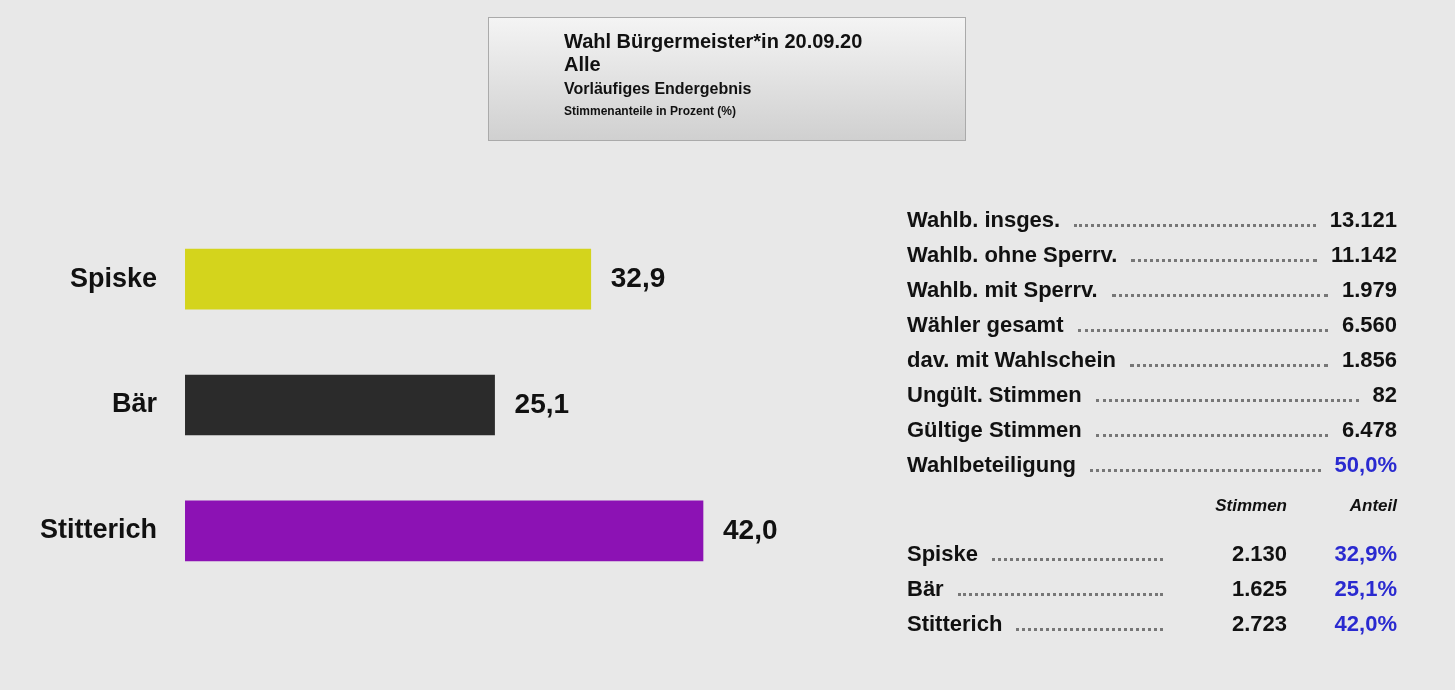 This screenshot has width=1455, height=690. I want to click on text: 42,0%, so click(1365, 624).